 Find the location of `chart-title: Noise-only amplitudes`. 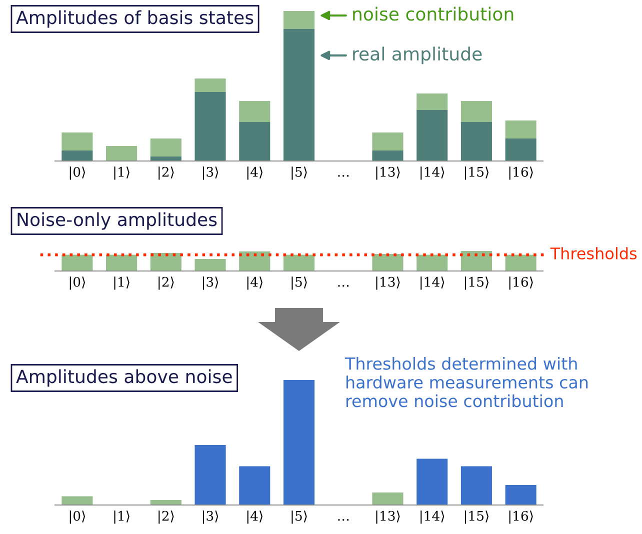

chart-title: Noise-only amplitudes is located at coordinates (117, 221).